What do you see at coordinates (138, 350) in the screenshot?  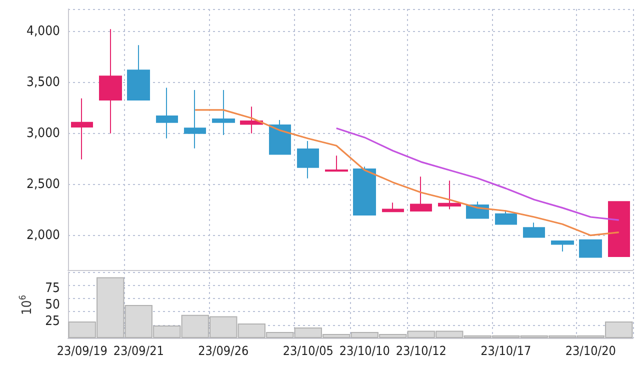 I see `x-tick-label: 23/09/21` at bounding box center [138, 350].